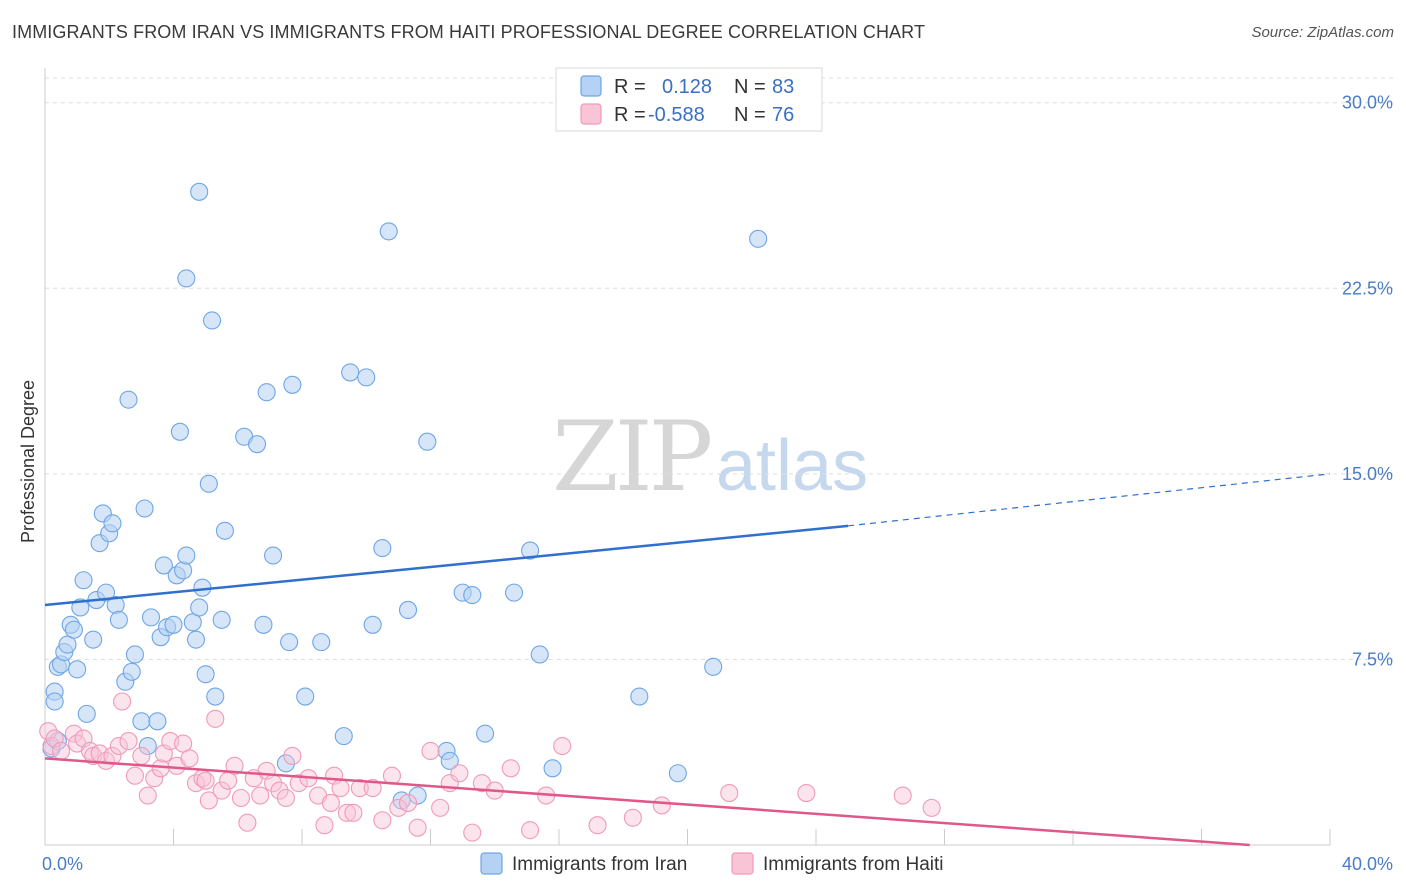  What do you see at coordinates (1372, 659) in the screenshot?
I see `y-tick-label-0: 7.5%` at bounding box center [1372, 659].